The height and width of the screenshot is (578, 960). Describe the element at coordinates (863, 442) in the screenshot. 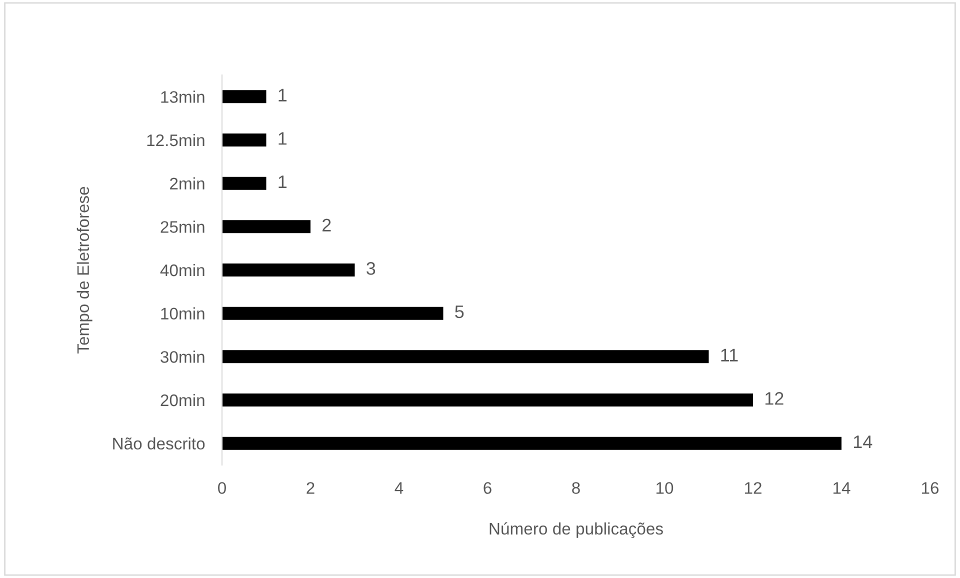

I see `data-label: 14` at that location.